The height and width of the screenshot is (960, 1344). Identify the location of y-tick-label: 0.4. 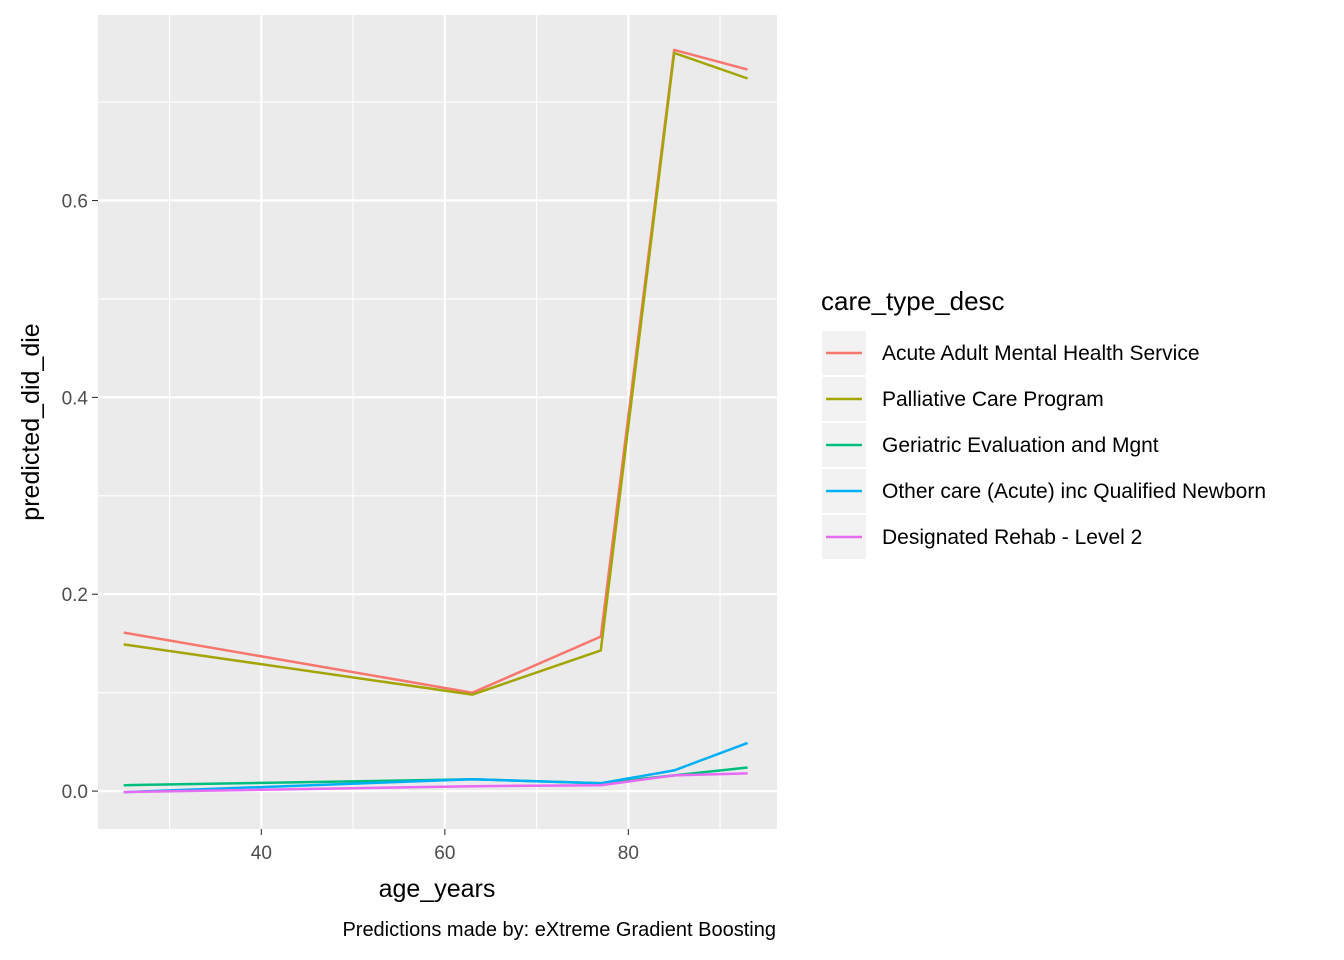
(75, 398).